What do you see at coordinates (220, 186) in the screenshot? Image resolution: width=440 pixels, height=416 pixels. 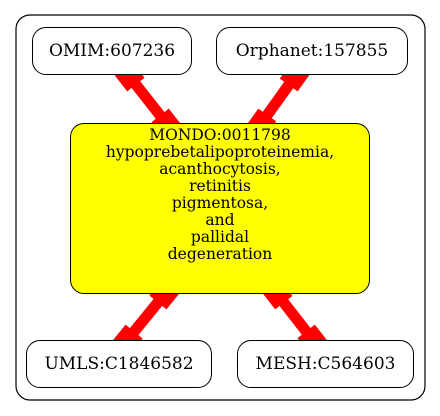 I see `center-label-line-3: retinitis` at bounding box center [220, 186].